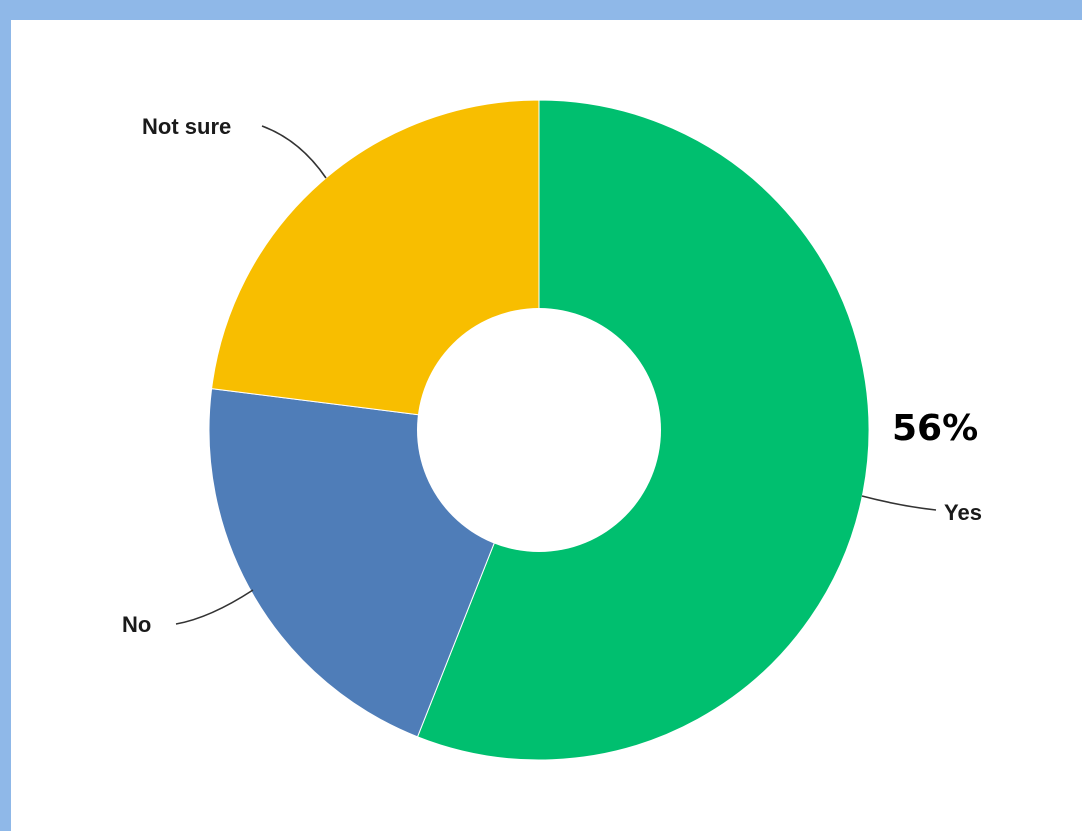 This screenshot has height=831, width=1082. I want to click on leader-line-yes, so click(899, 503).